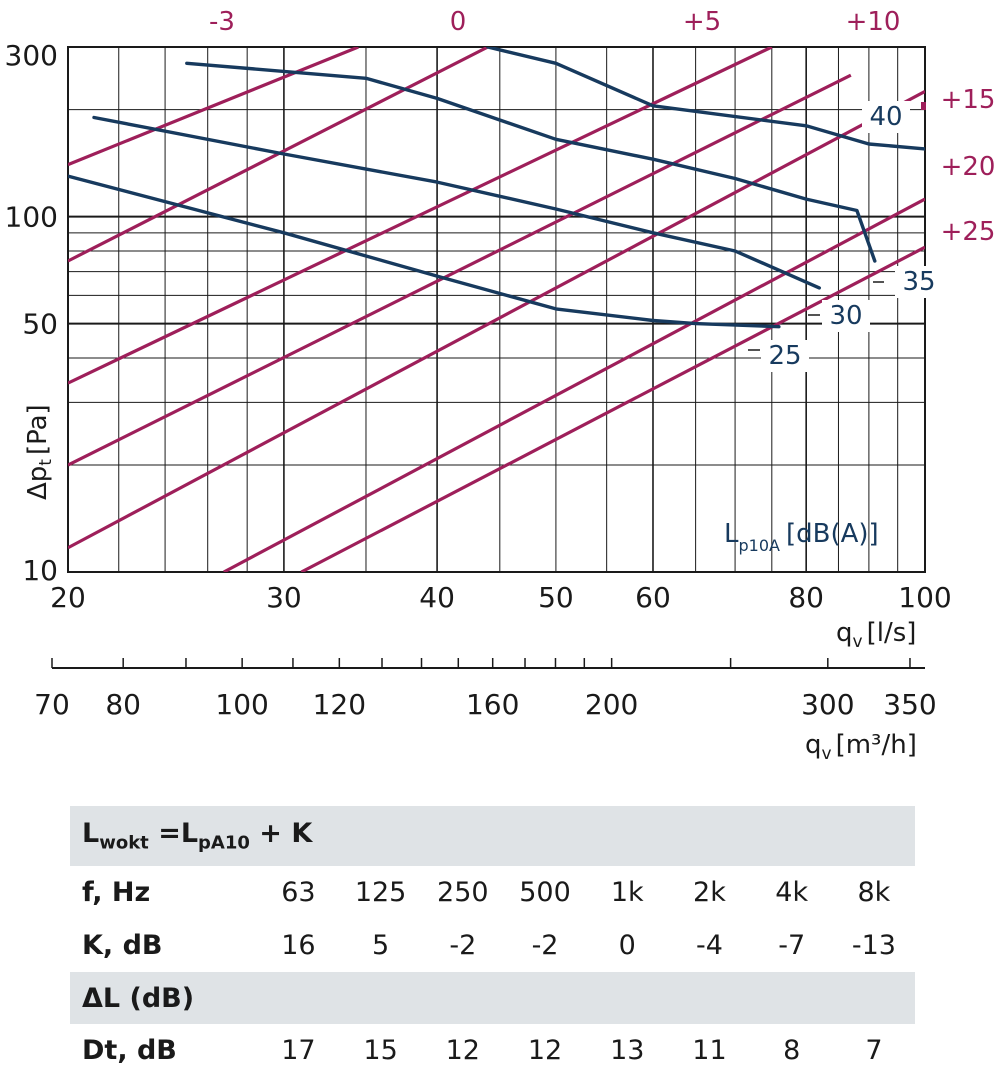  I want to click on correction-line-label: +25, so click(968, 232).